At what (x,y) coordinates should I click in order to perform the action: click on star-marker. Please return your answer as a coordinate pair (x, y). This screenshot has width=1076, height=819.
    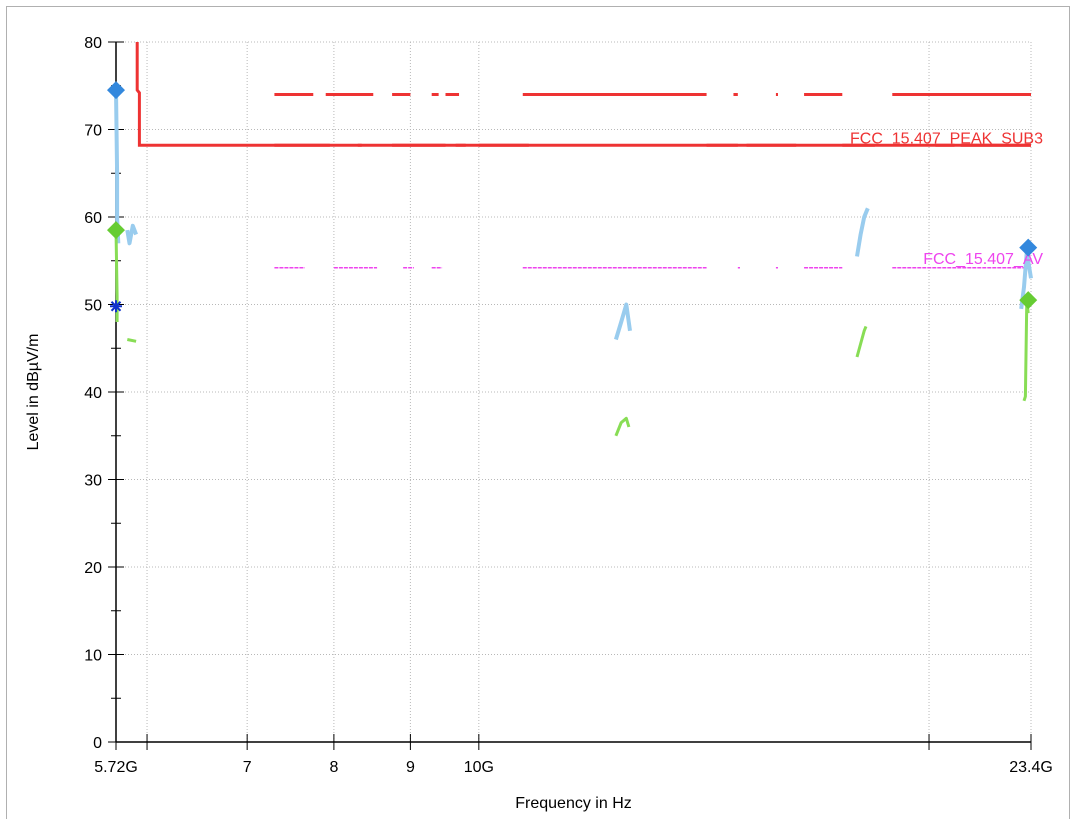
    Looking at the image, I should click on (116, 306).